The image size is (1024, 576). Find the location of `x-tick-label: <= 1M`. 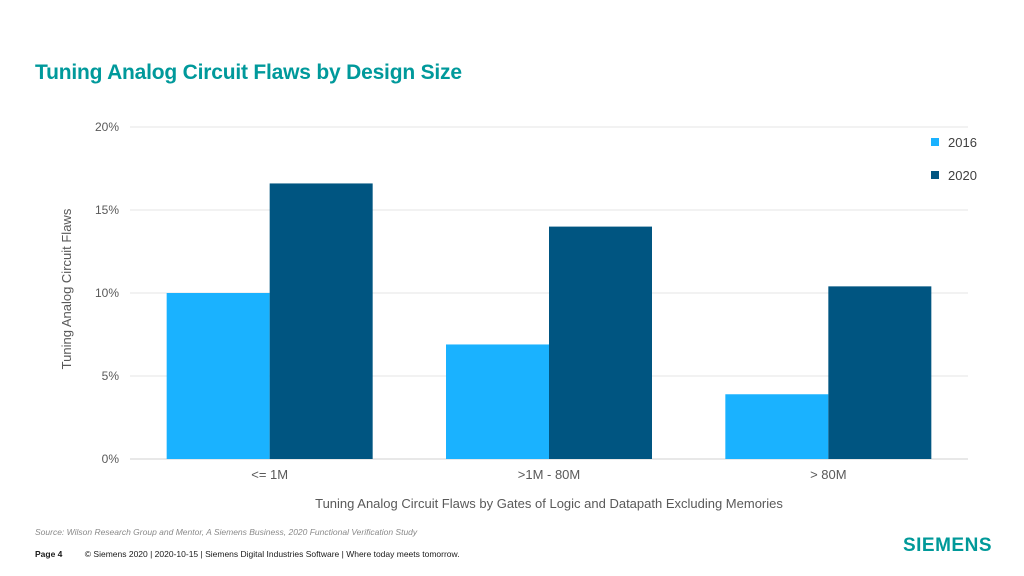

x-tick-label: <= 1M is located at coordinates (269, 474).